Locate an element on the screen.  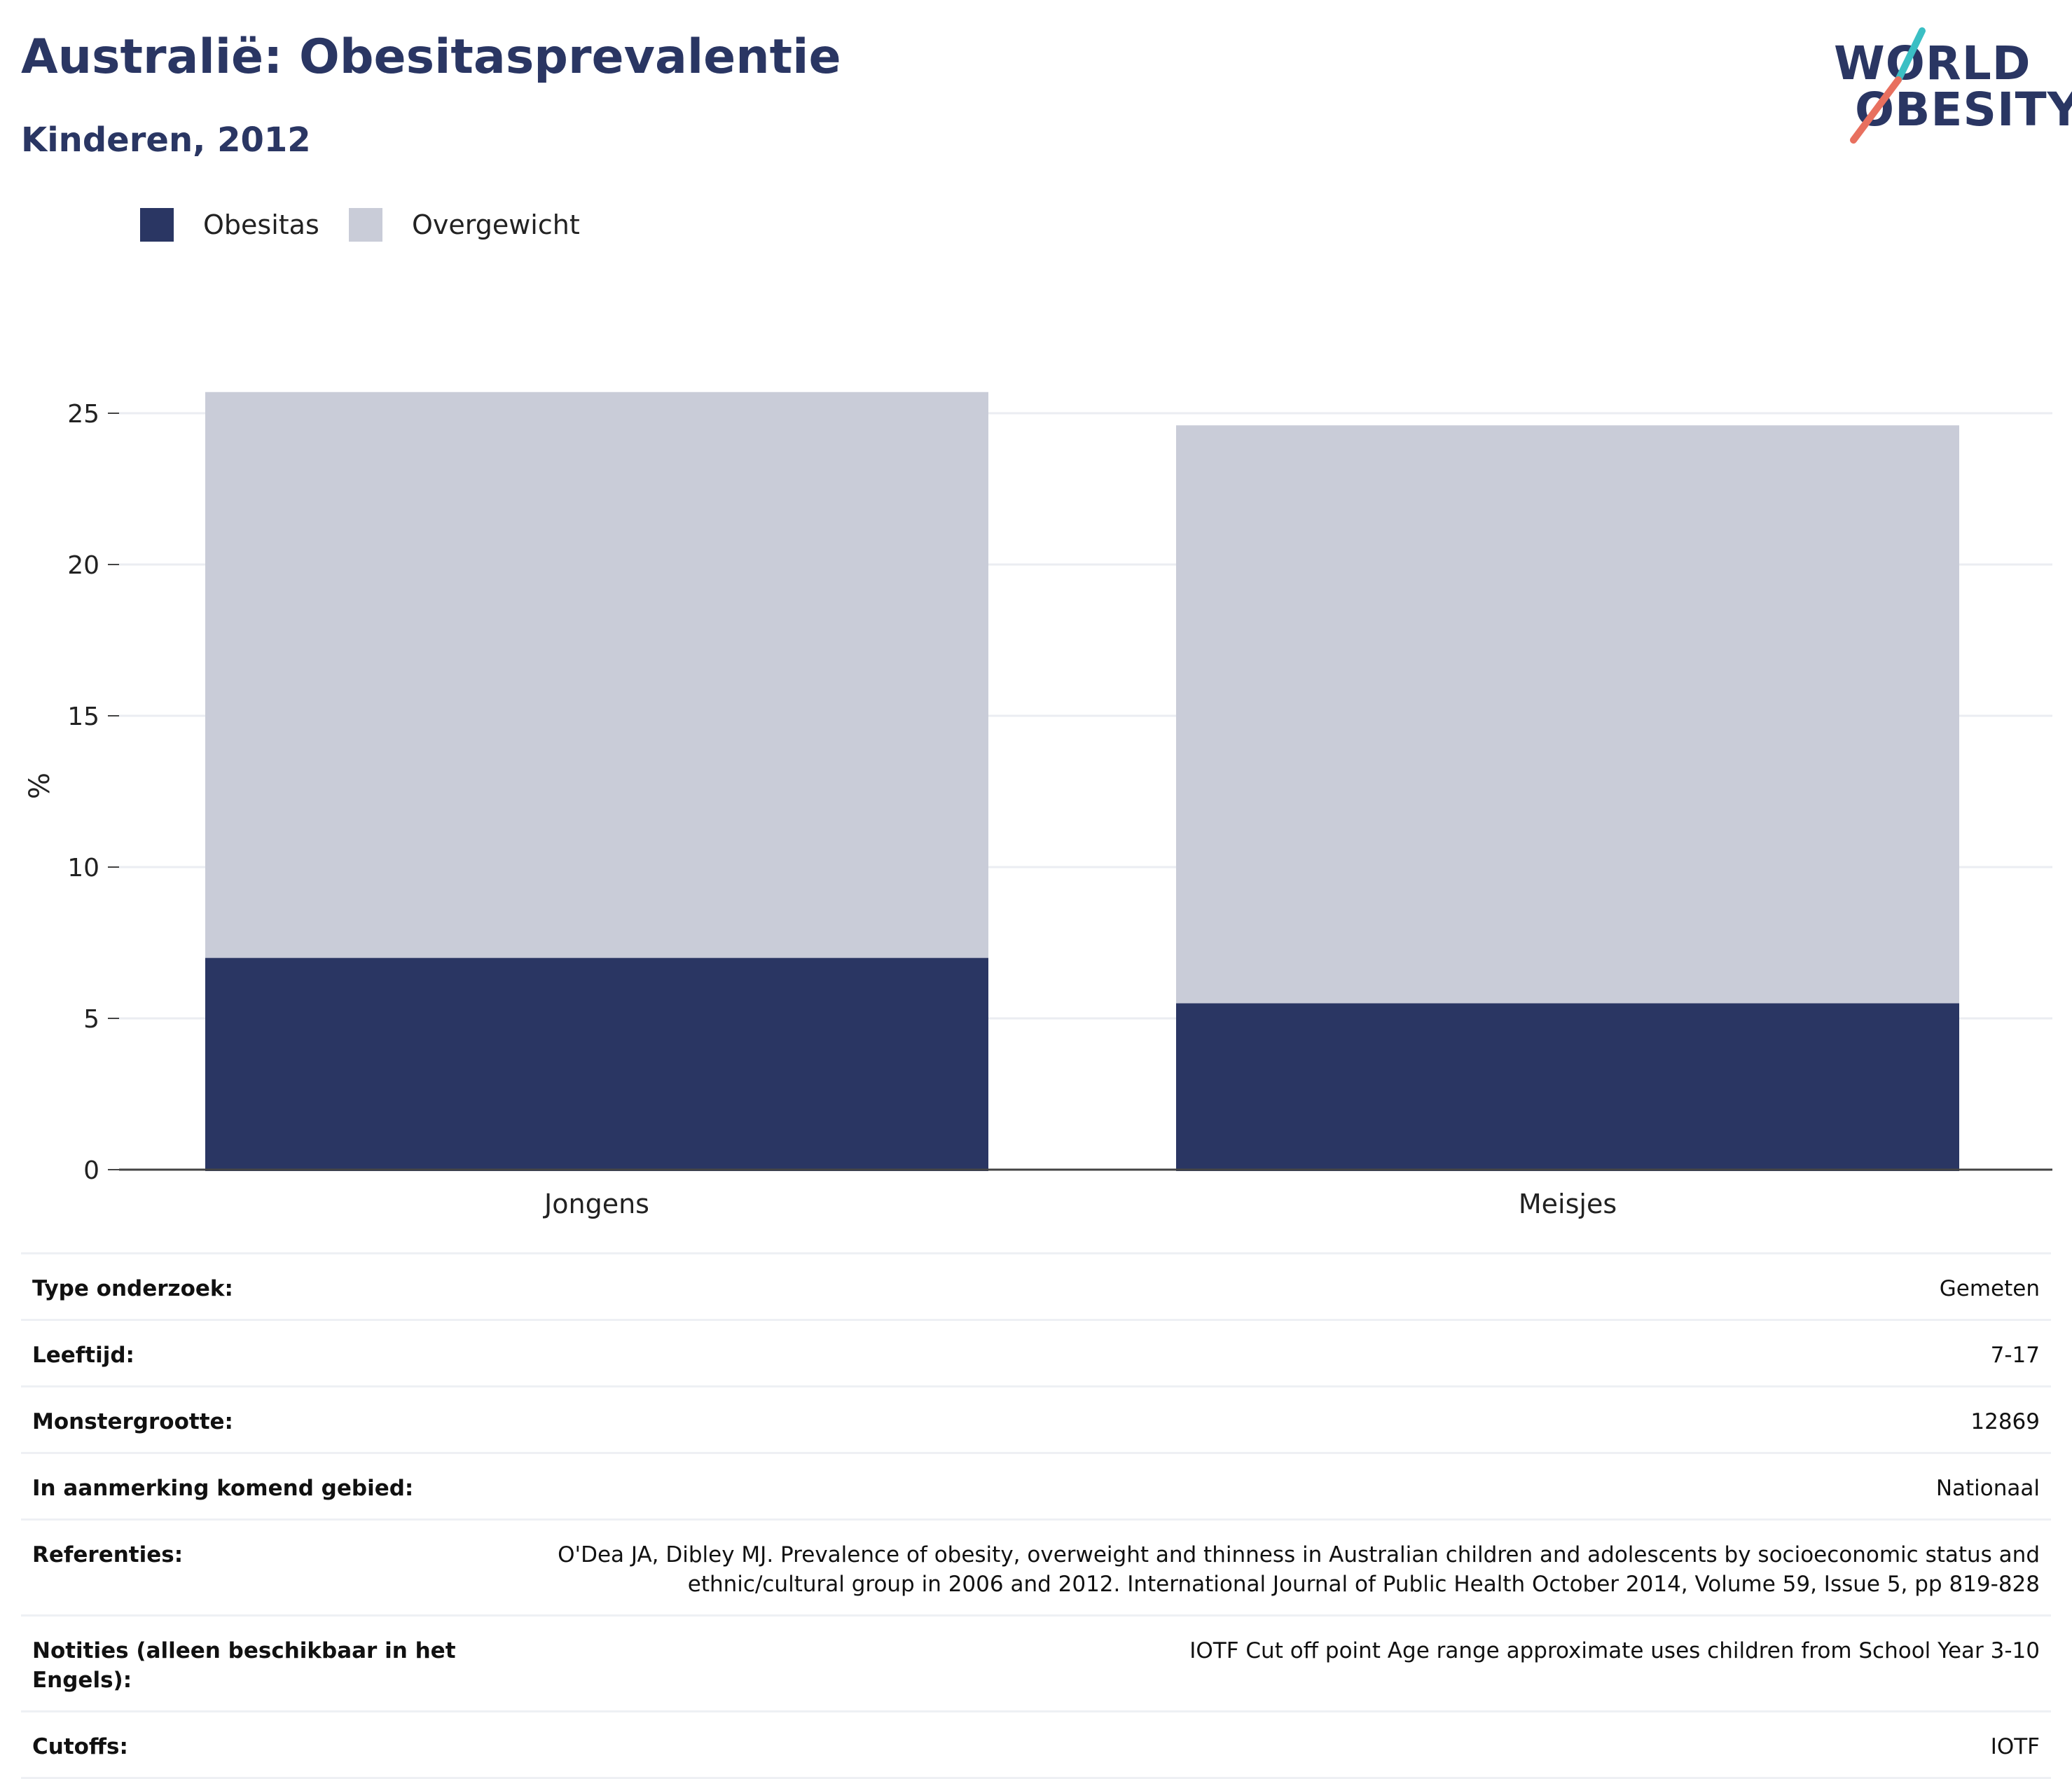
y-tick-label: 25 is located at coordinates (83, 414).